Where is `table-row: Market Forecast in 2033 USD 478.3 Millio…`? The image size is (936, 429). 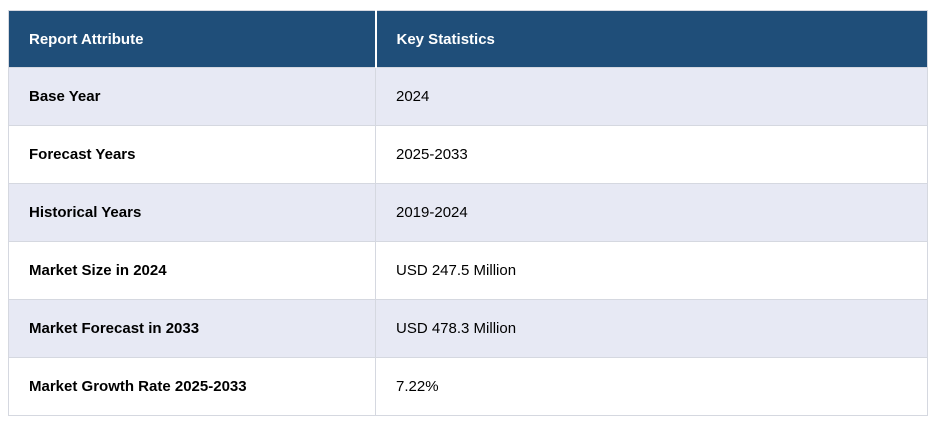 table-row: Market Forecast in 2033 USD 478.3 Millio… is located at coordinates (468, 328).